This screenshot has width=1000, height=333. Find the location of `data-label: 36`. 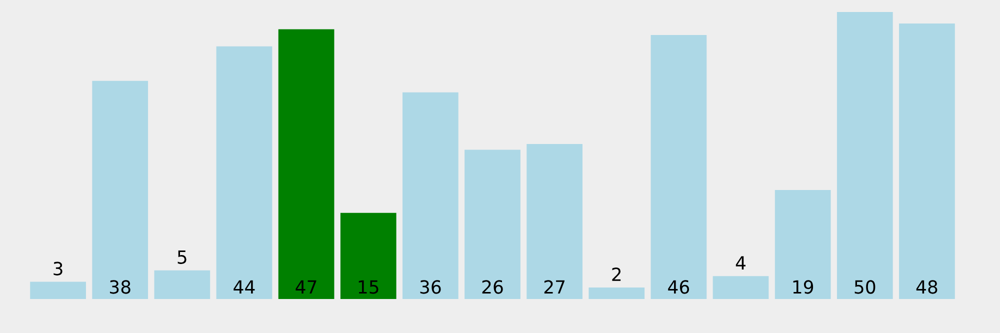

data-label: 36 is located at coordinates (430, 287).